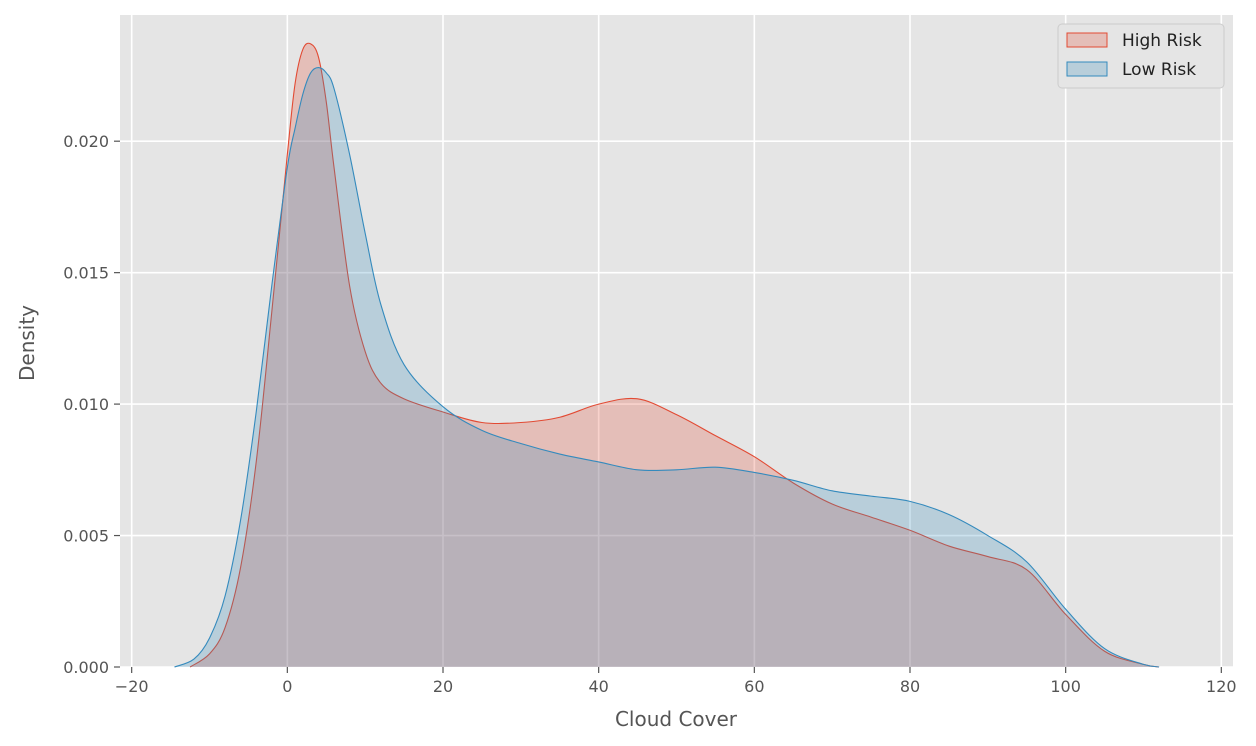  What do you see at coordinates (86, 273) in the screenshot?
I see `y-tick-label: 0.015` at bounding box center [86, 273].